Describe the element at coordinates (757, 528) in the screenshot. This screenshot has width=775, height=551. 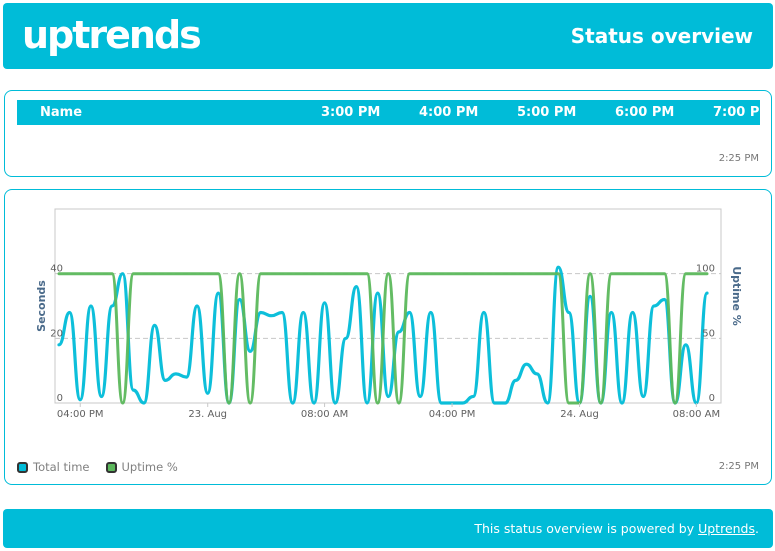
I see `footer-suffix: .` at that location.